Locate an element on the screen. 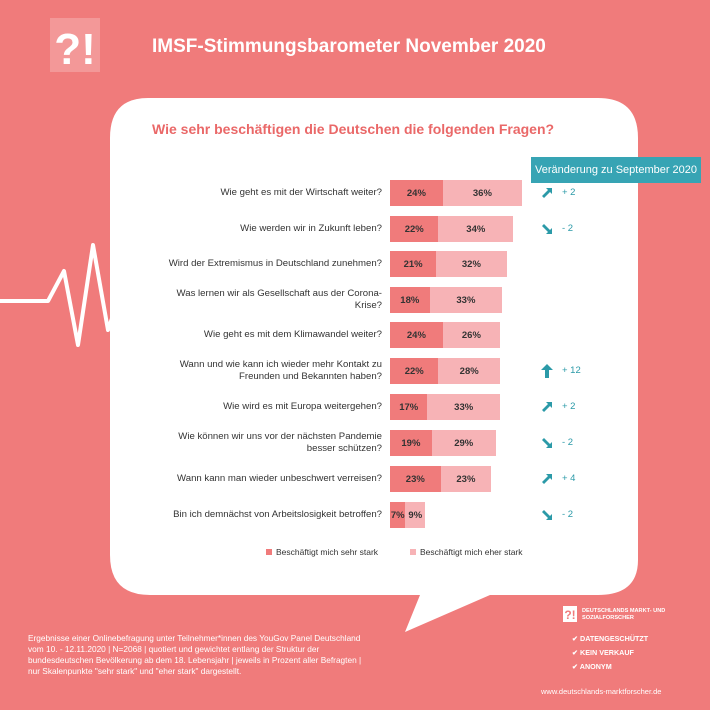 Image resolution: width=710 pixels, height=710 pixels. brand-logo-icon: ?! is located at coordinates (570, 614).